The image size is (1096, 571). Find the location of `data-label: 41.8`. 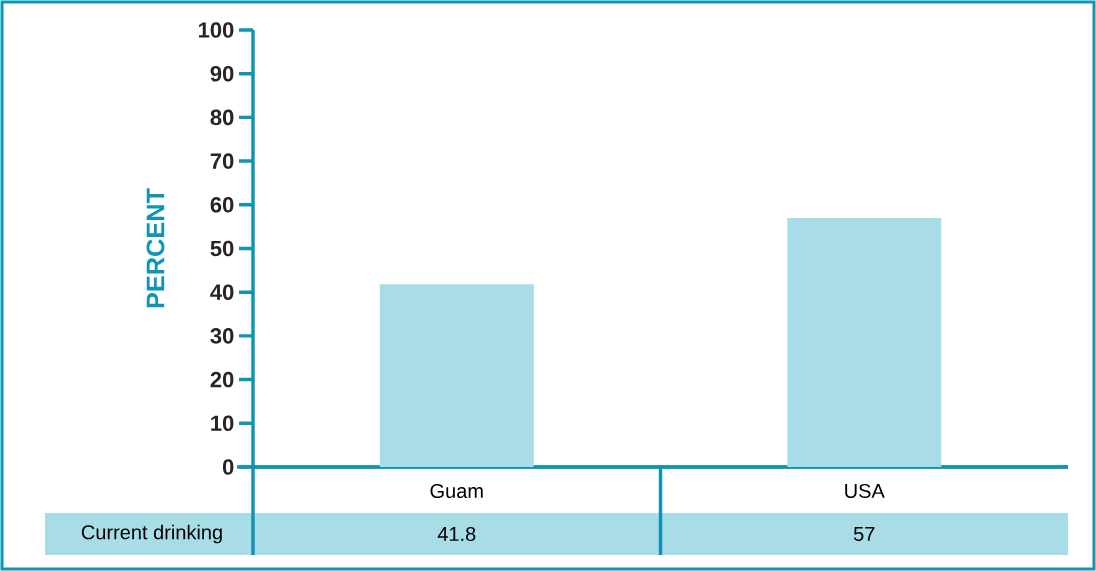

data-label: 41.8 is located at coordinates (456, 534).